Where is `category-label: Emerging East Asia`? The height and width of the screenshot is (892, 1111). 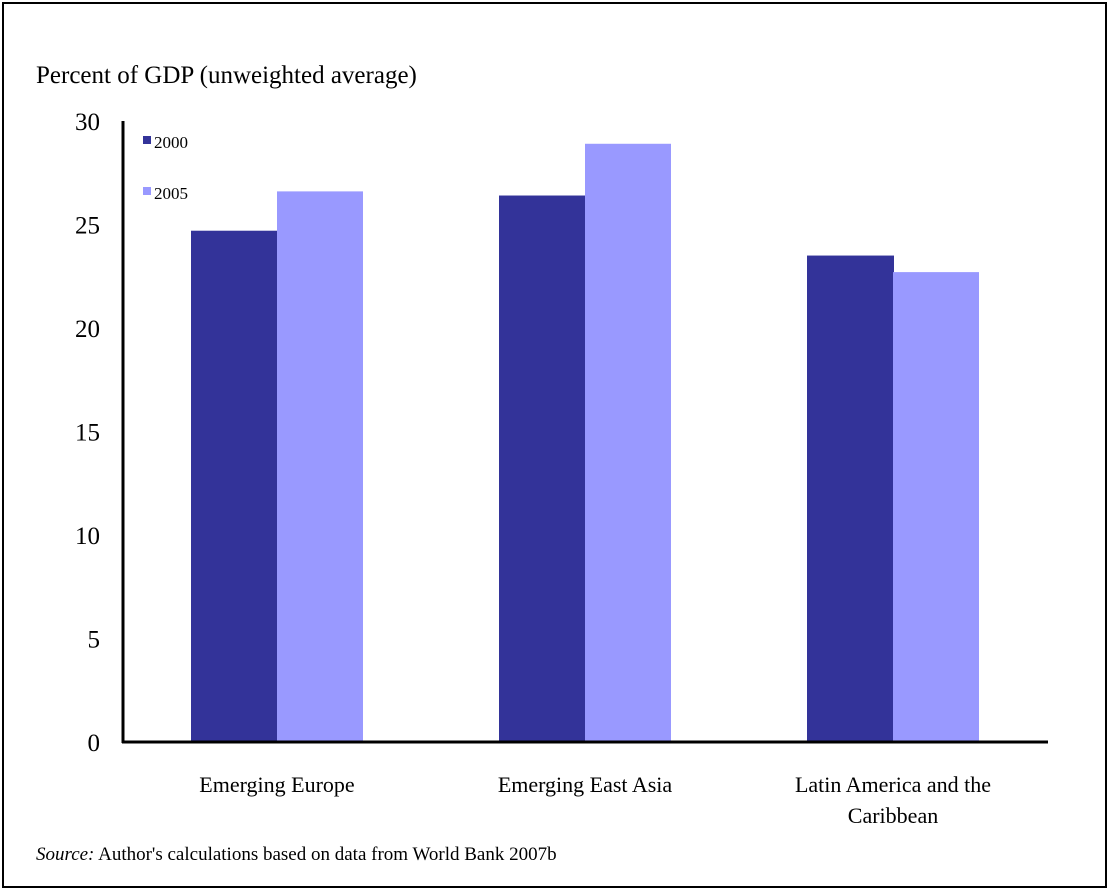
category-label: Emerging East Asia is located at coordinates (585, 784).